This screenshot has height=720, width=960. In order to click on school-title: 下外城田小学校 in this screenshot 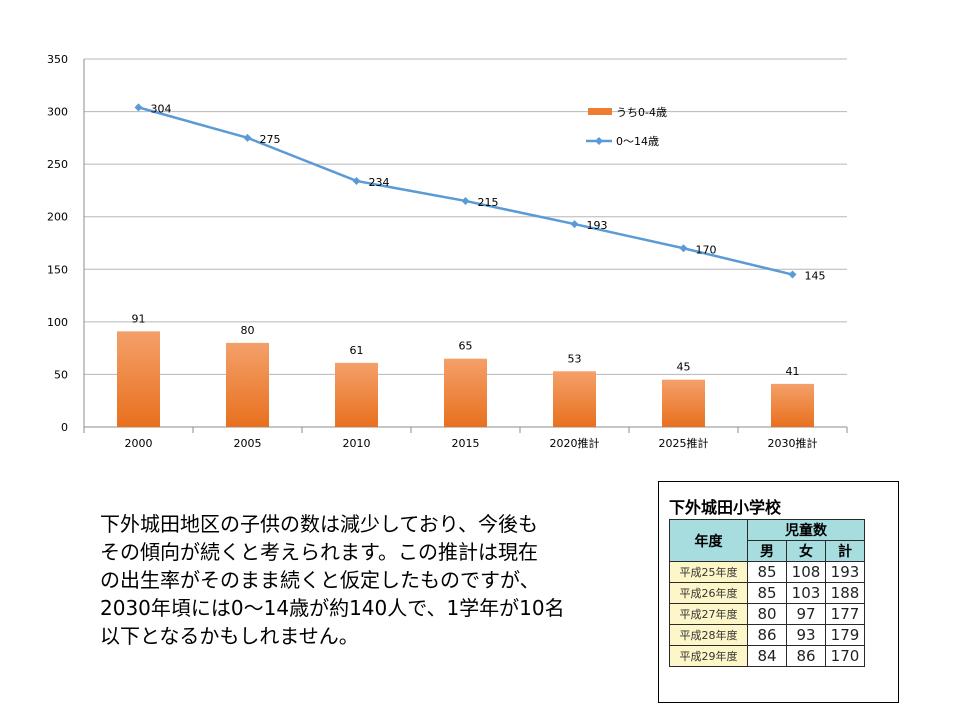, I will do `click(725, 507)`.